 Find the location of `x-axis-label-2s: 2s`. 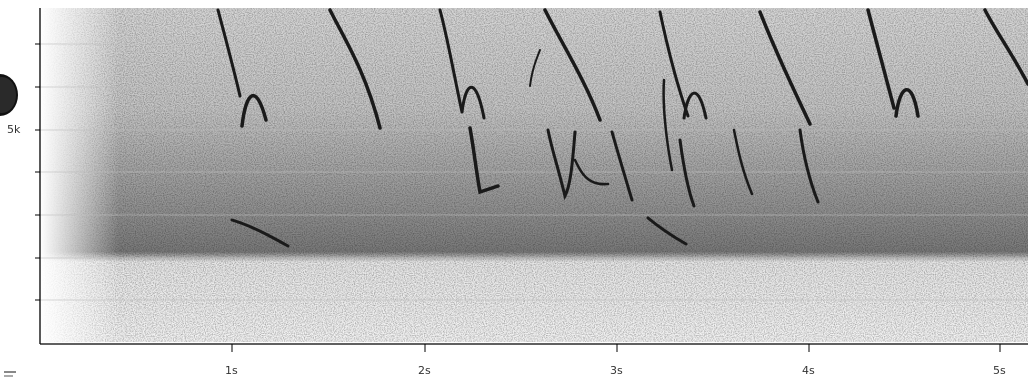

x-axis-label-2s: 2s is located at coordinates (424, 370).